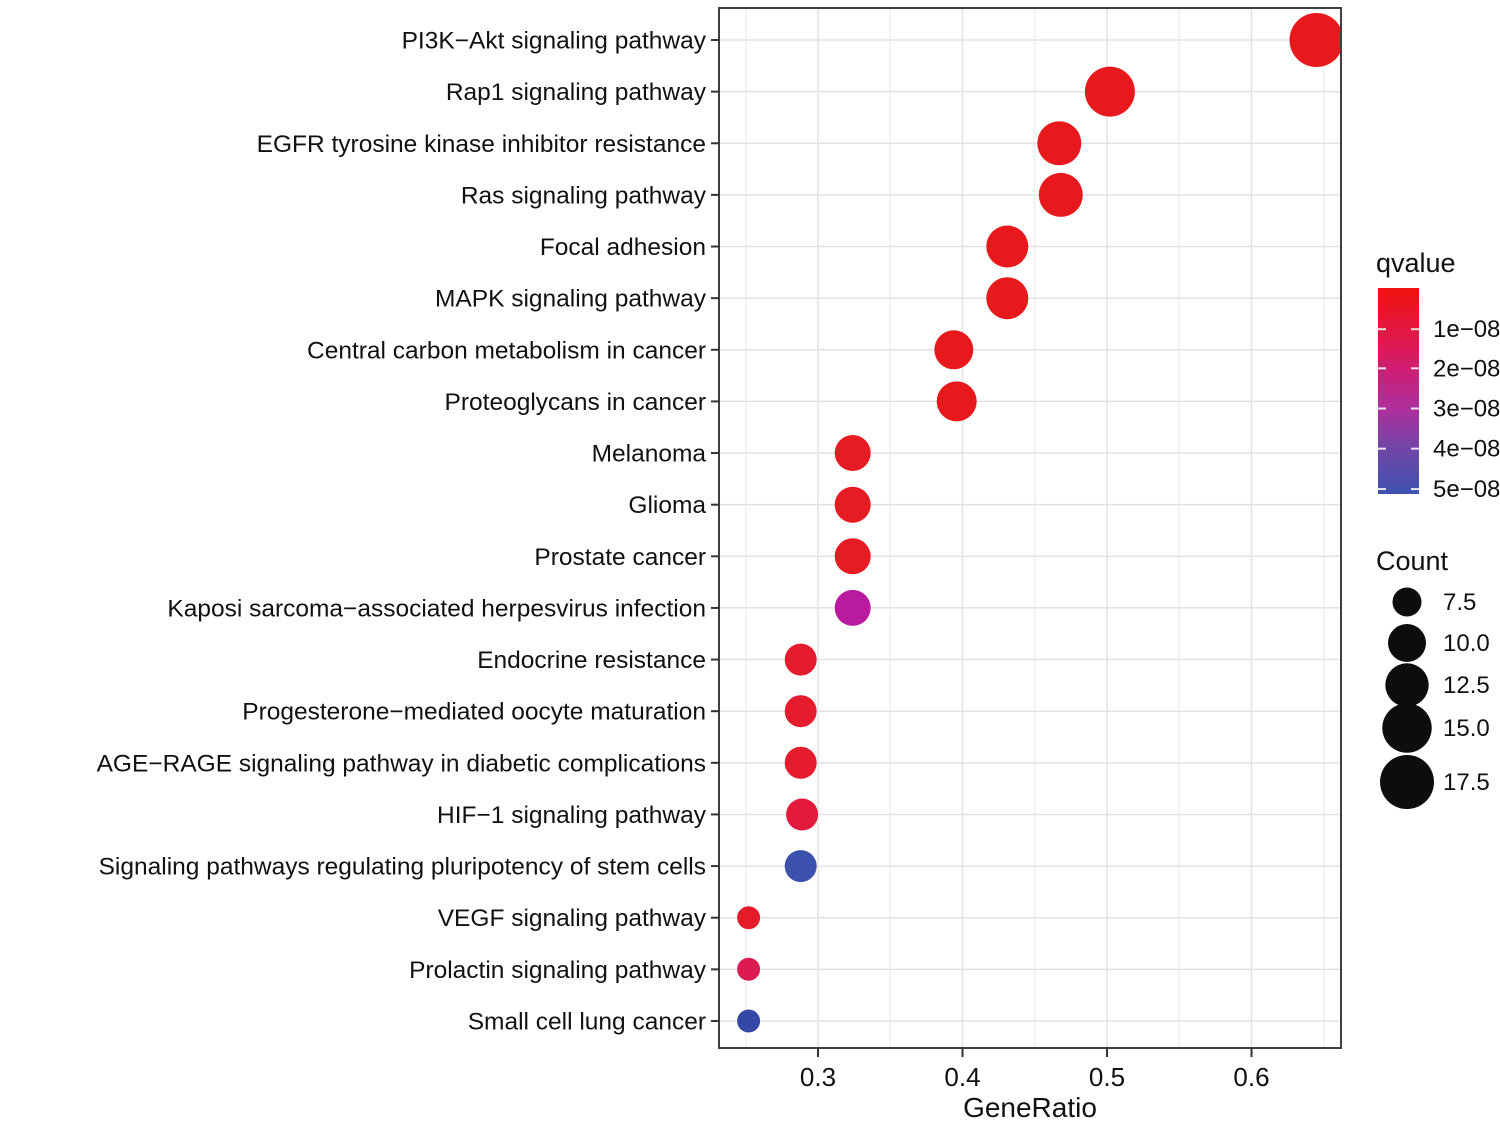 The image size is (1500, 1136). What do you see at coordinates (558, 970) in the screenshot?
I see `y-axis-label: Prolactin signaling pathway` at bounding box center [558, 970].